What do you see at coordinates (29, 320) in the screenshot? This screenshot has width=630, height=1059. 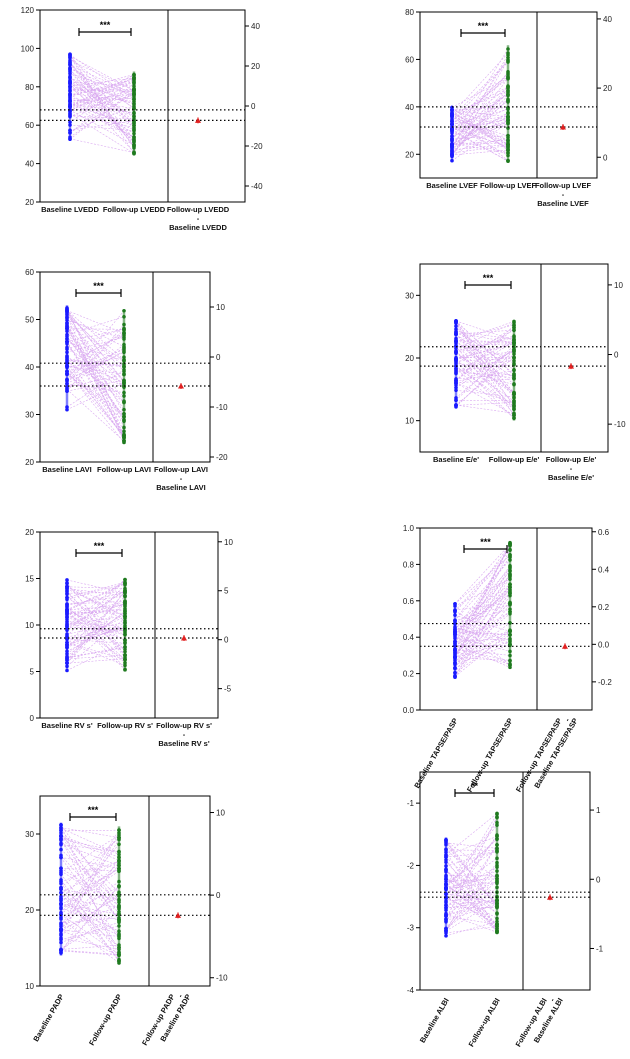 I see `left-tick-label: 50` at bounding box center [29, 320].